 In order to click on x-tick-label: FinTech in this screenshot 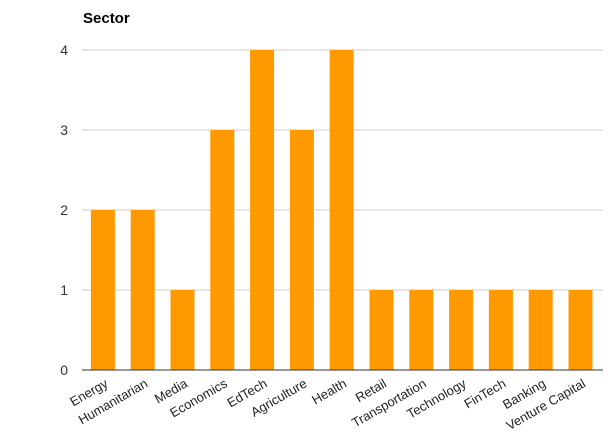, I will do `click(484, 394)`.